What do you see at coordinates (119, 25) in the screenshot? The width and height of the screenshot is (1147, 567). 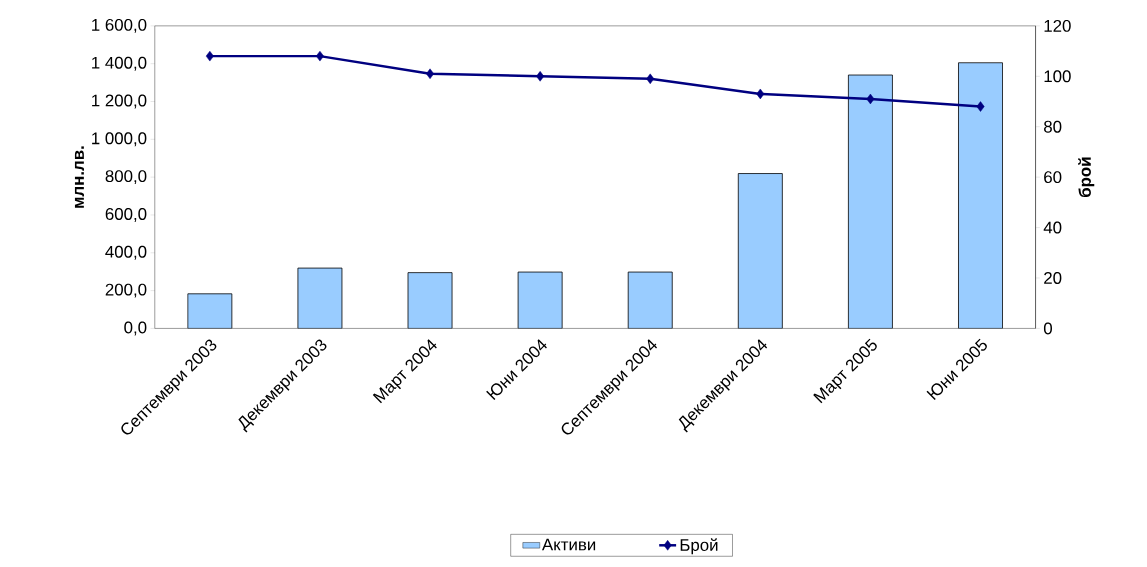 I see `y-tick-label: 1 600,0` at bounding box center [119, 25].